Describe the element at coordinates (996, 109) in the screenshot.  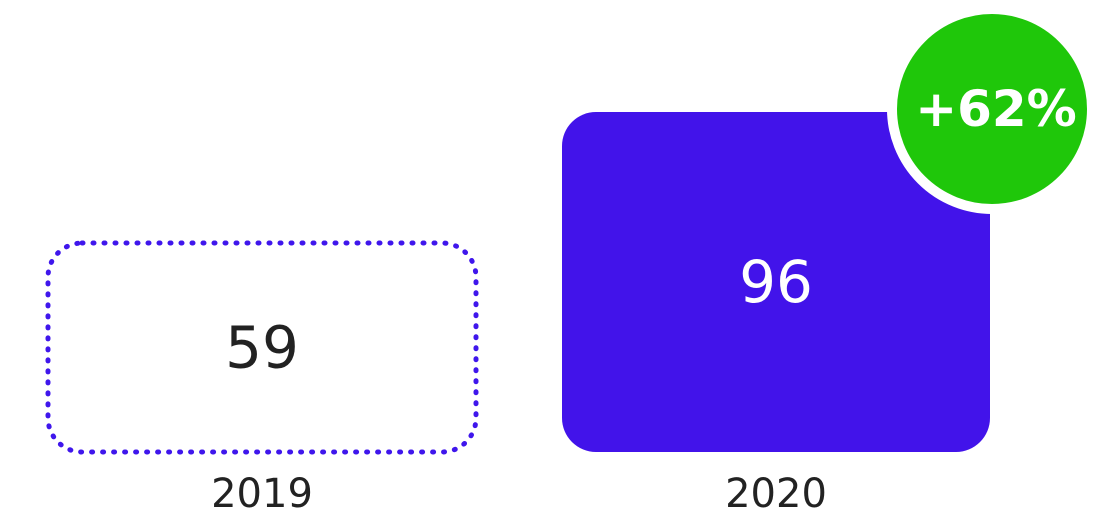
I see `change-badge-label: +62%` at that location.